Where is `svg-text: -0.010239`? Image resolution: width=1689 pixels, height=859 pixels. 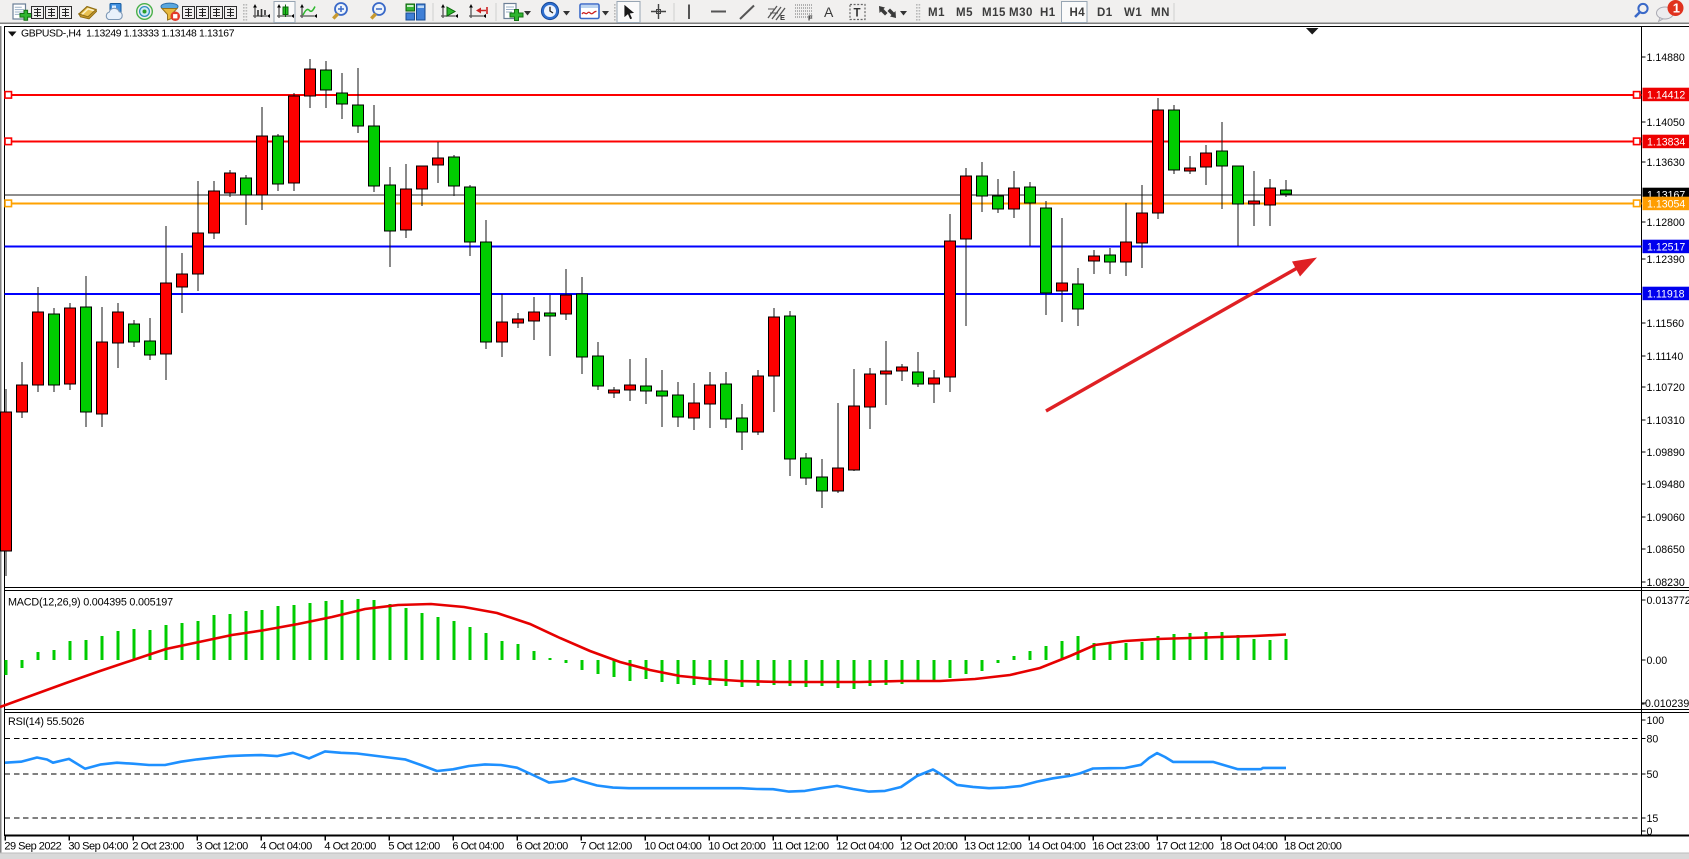 svg-text: -0.010239 is located at coordinates (1665, 704).